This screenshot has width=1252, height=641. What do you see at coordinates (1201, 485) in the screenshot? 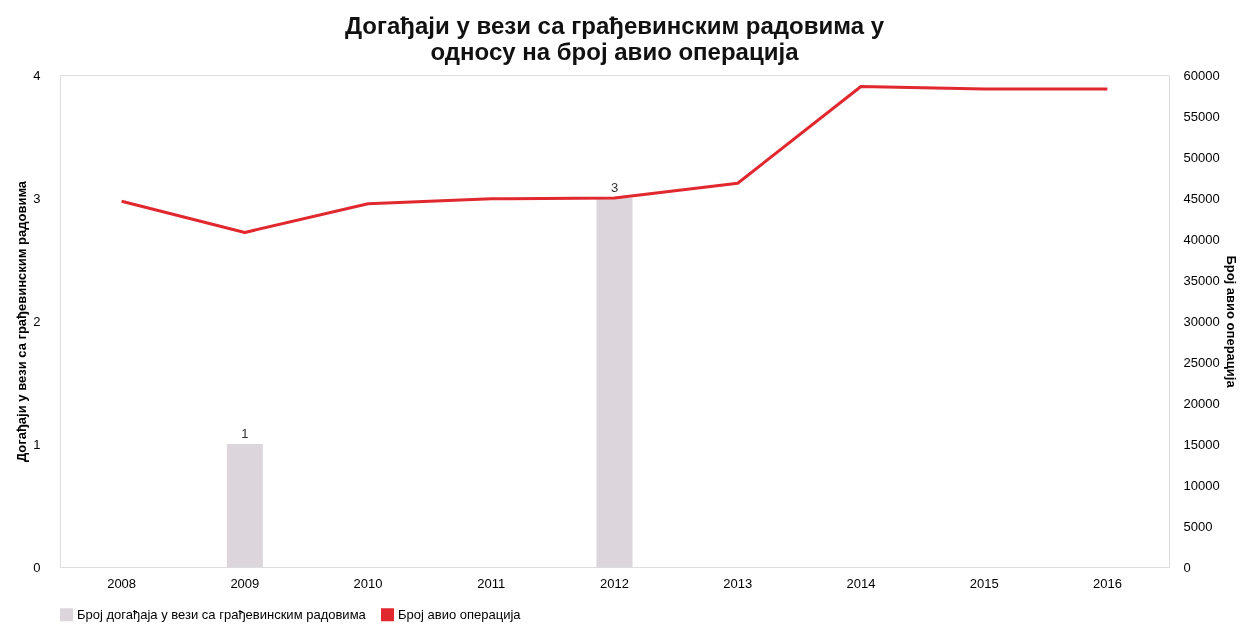
I see `y2-tick-label: 10000` at bounding box center [1201, 485].